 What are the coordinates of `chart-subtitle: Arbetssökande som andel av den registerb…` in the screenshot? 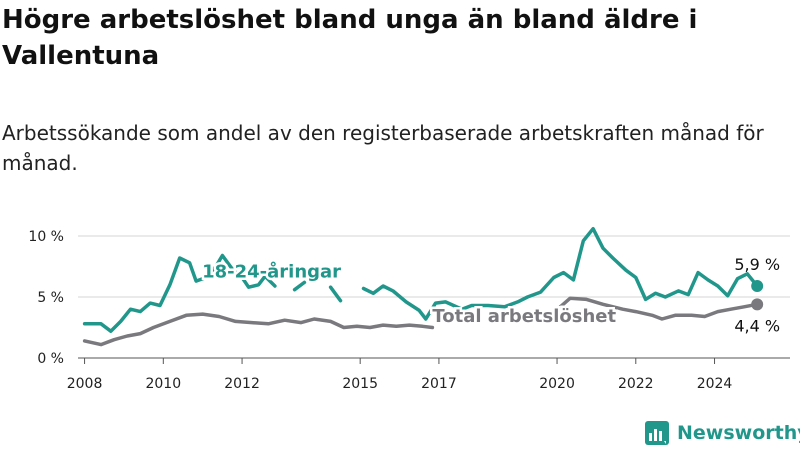 It's located at (383, 148).